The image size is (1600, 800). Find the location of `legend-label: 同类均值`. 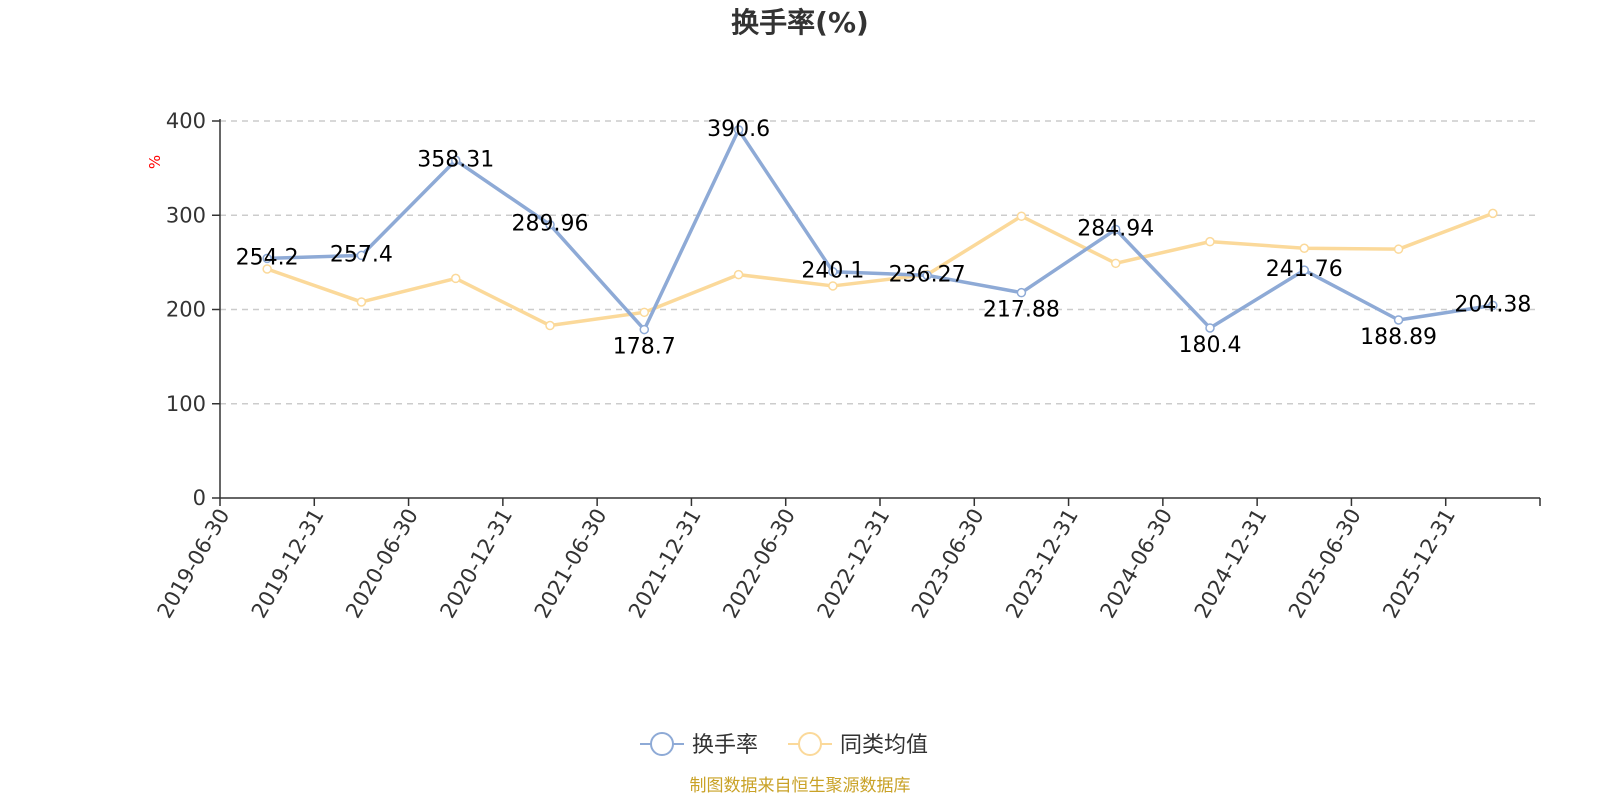

legend-label: 同类均值 is located at coordinates (884, 745).